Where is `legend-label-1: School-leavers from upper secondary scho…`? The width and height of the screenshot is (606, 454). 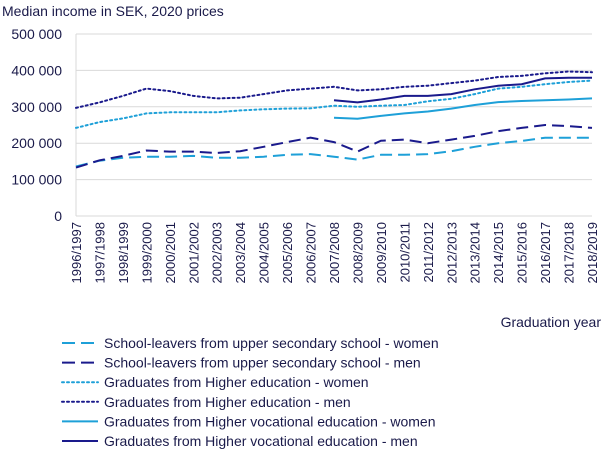 legend-label-1: School-leavers from upper secondary scho… is located at coordinates (271, 343).